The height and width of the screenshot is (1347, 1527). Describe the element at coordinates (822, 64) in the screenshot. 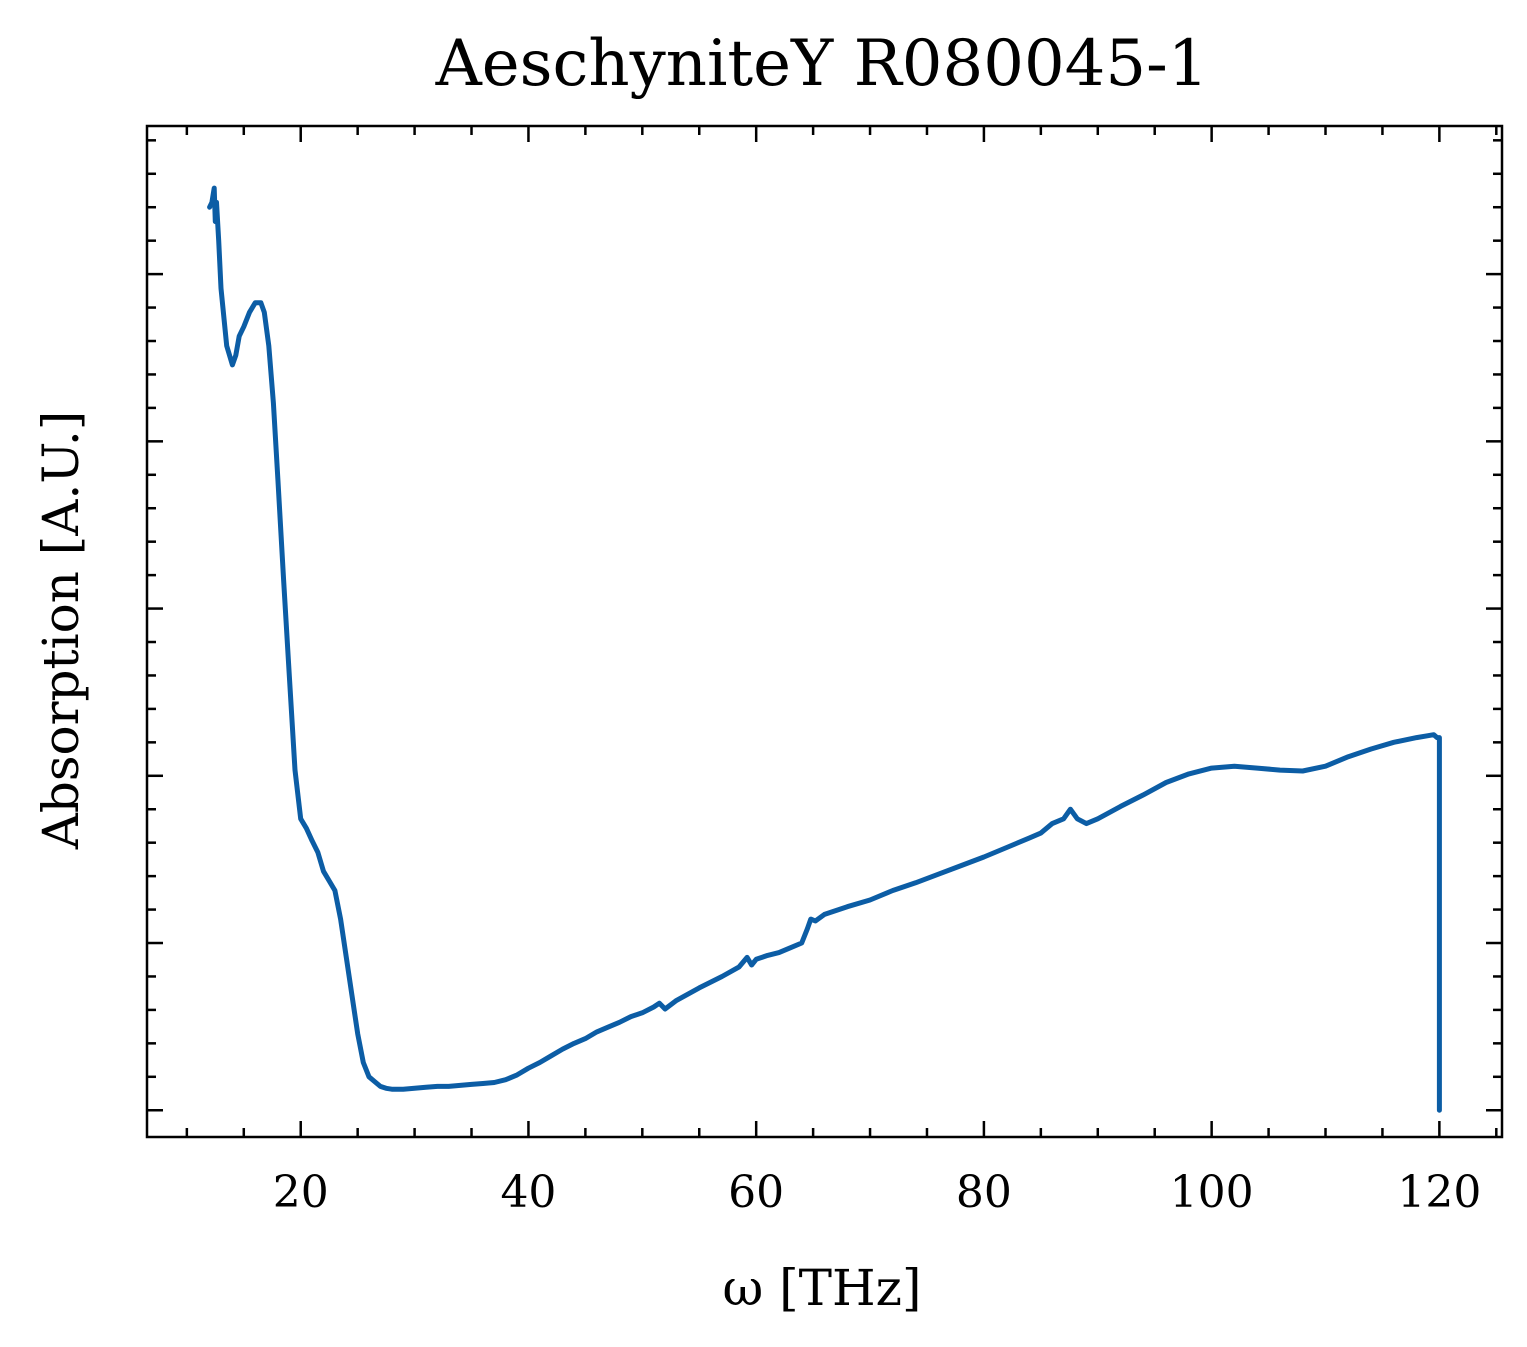

I see `chart-title: AeschyniteY R080045-1` at that location.